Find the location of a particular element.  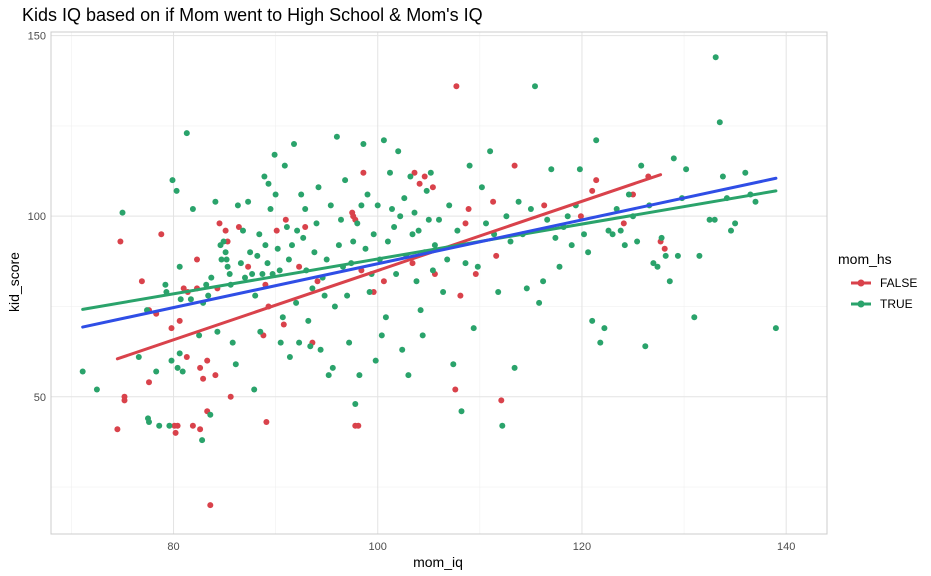

x-tick-label: 140 is located at coordinates (786, 547).